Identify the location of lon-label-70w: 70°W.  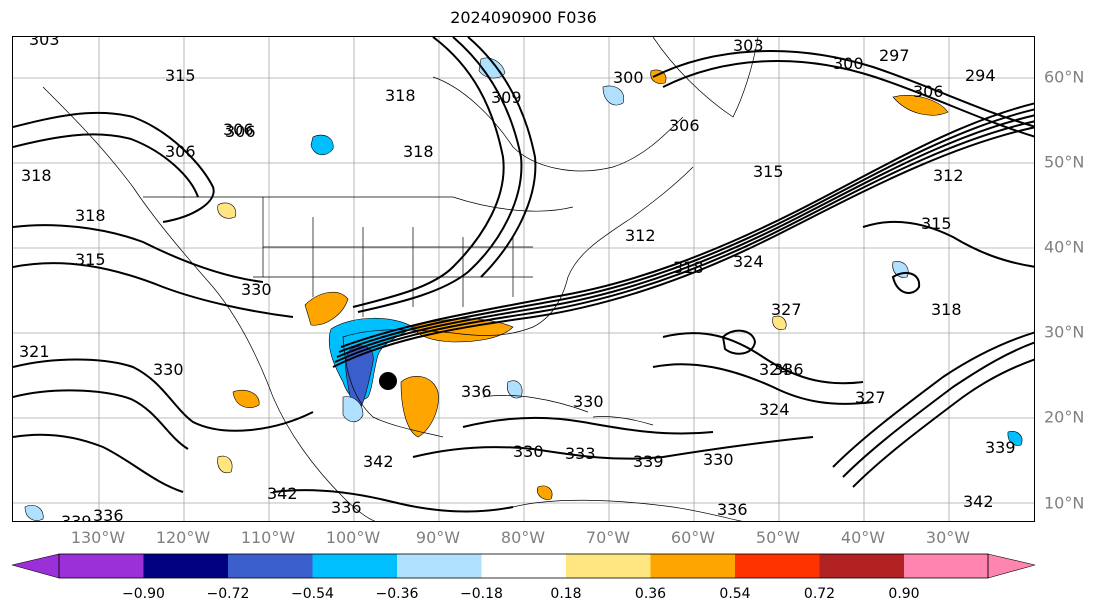
(608, 537).